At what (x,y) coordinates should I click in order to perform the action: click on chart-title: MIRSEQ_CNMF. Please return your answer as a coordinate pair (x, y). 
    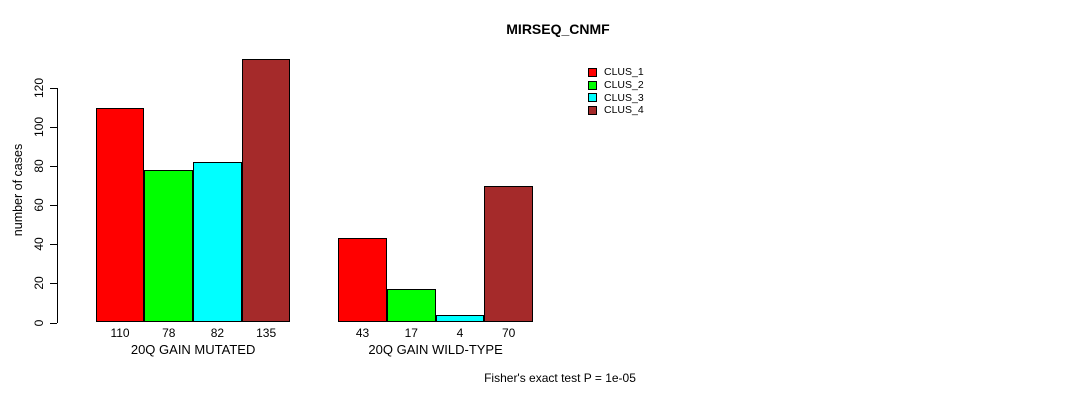
    Looking at the image, I should click on (558, 29).